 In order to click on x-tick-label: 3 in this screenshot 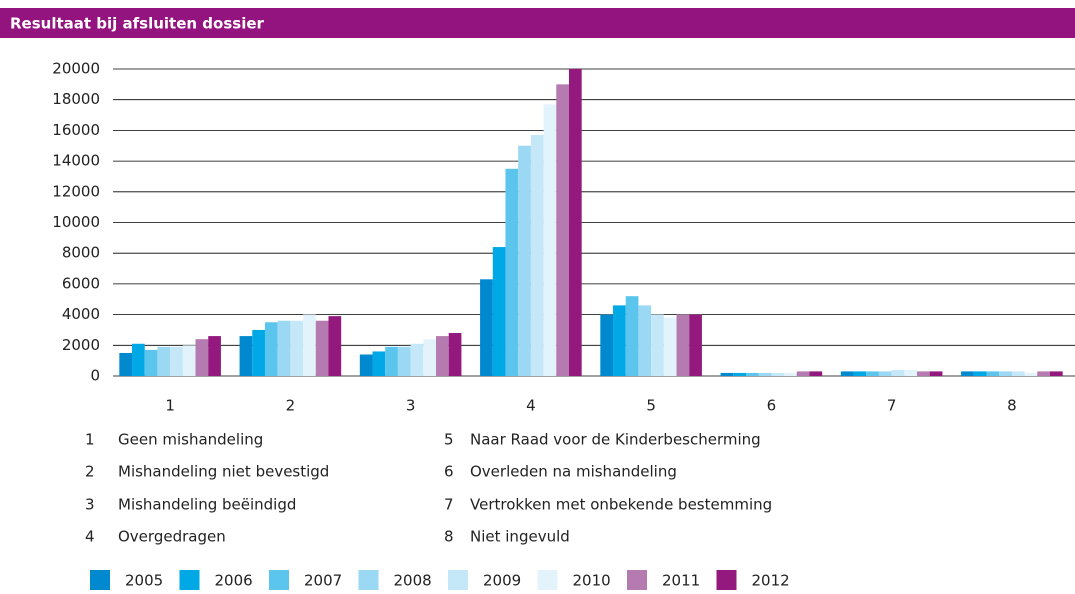, I will do `click(411, 406)`.